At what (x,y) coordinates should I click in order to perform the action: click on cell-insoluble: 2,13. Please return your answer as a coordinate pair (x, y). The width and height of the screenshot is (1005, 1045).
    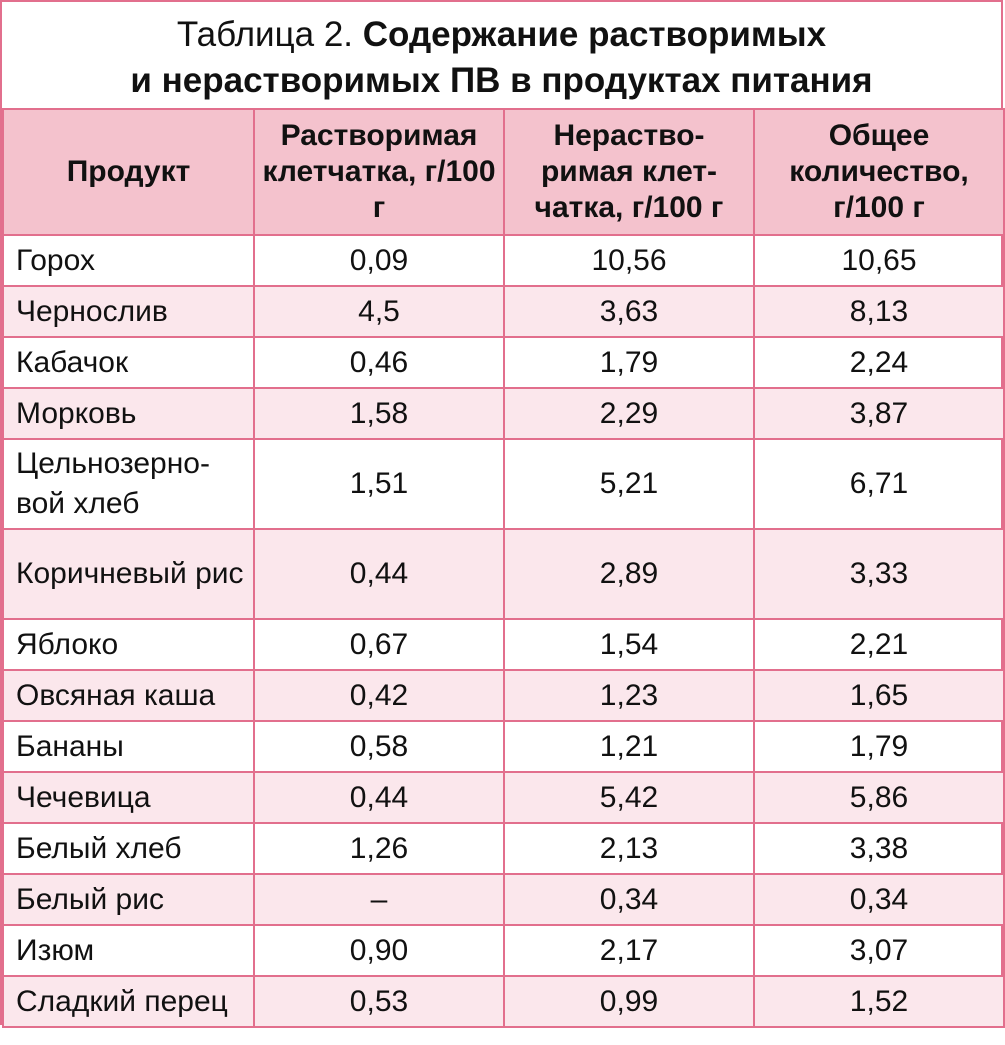
    Looking at the image, I should click on (629, 848).